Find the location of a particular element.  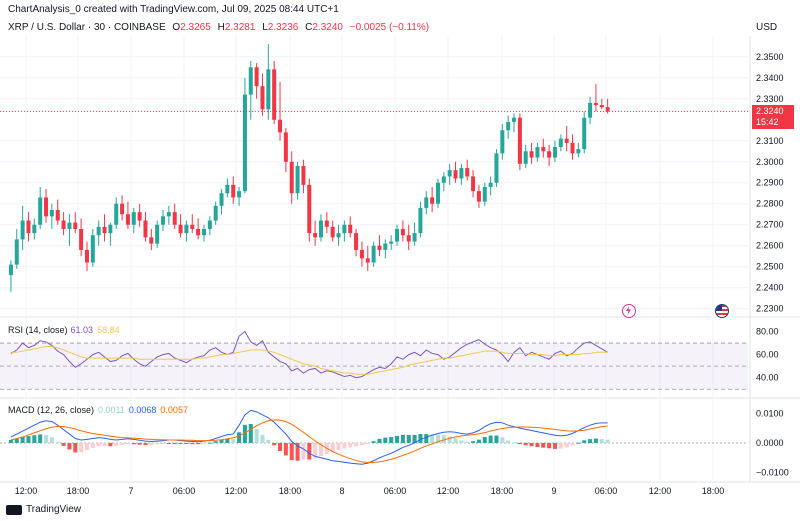

last-price-value: 2.3240 is located at coordinates (770, 111).